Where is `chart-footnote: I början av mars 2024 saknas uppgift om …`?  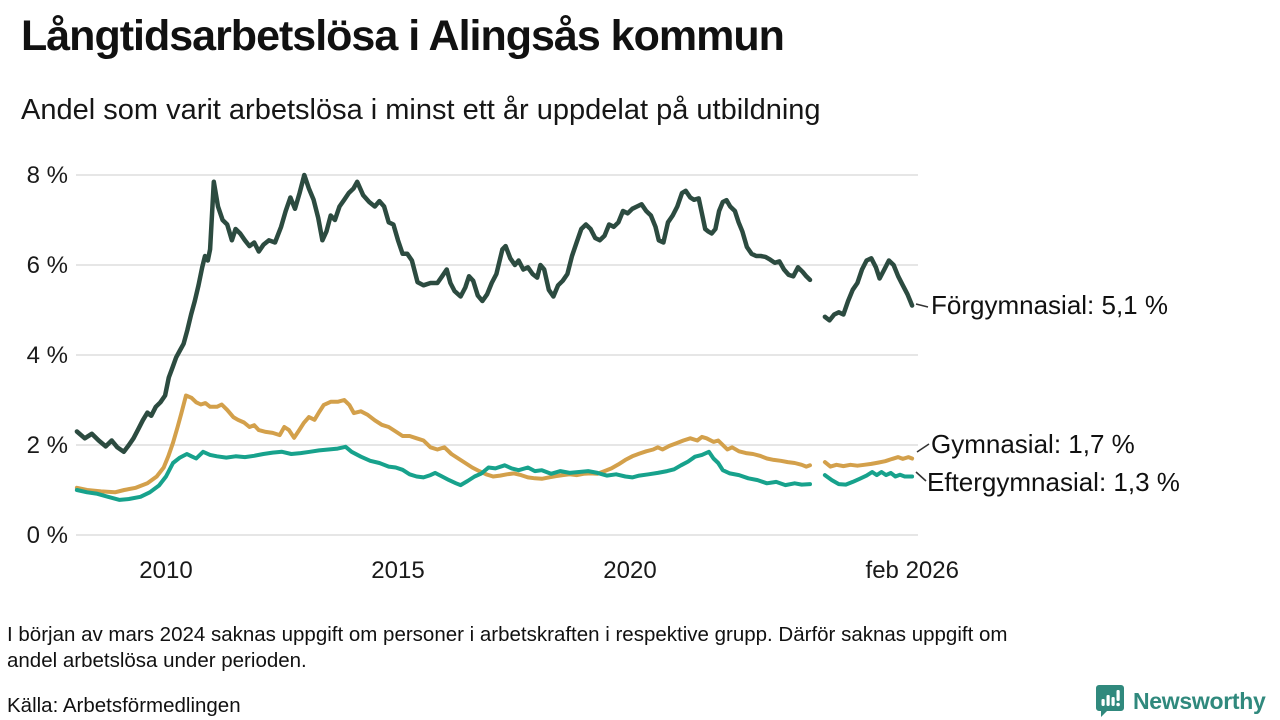
chart-footnote: I början av mars 2024 saknas uppgift om … is located at coordinates (632, 648).